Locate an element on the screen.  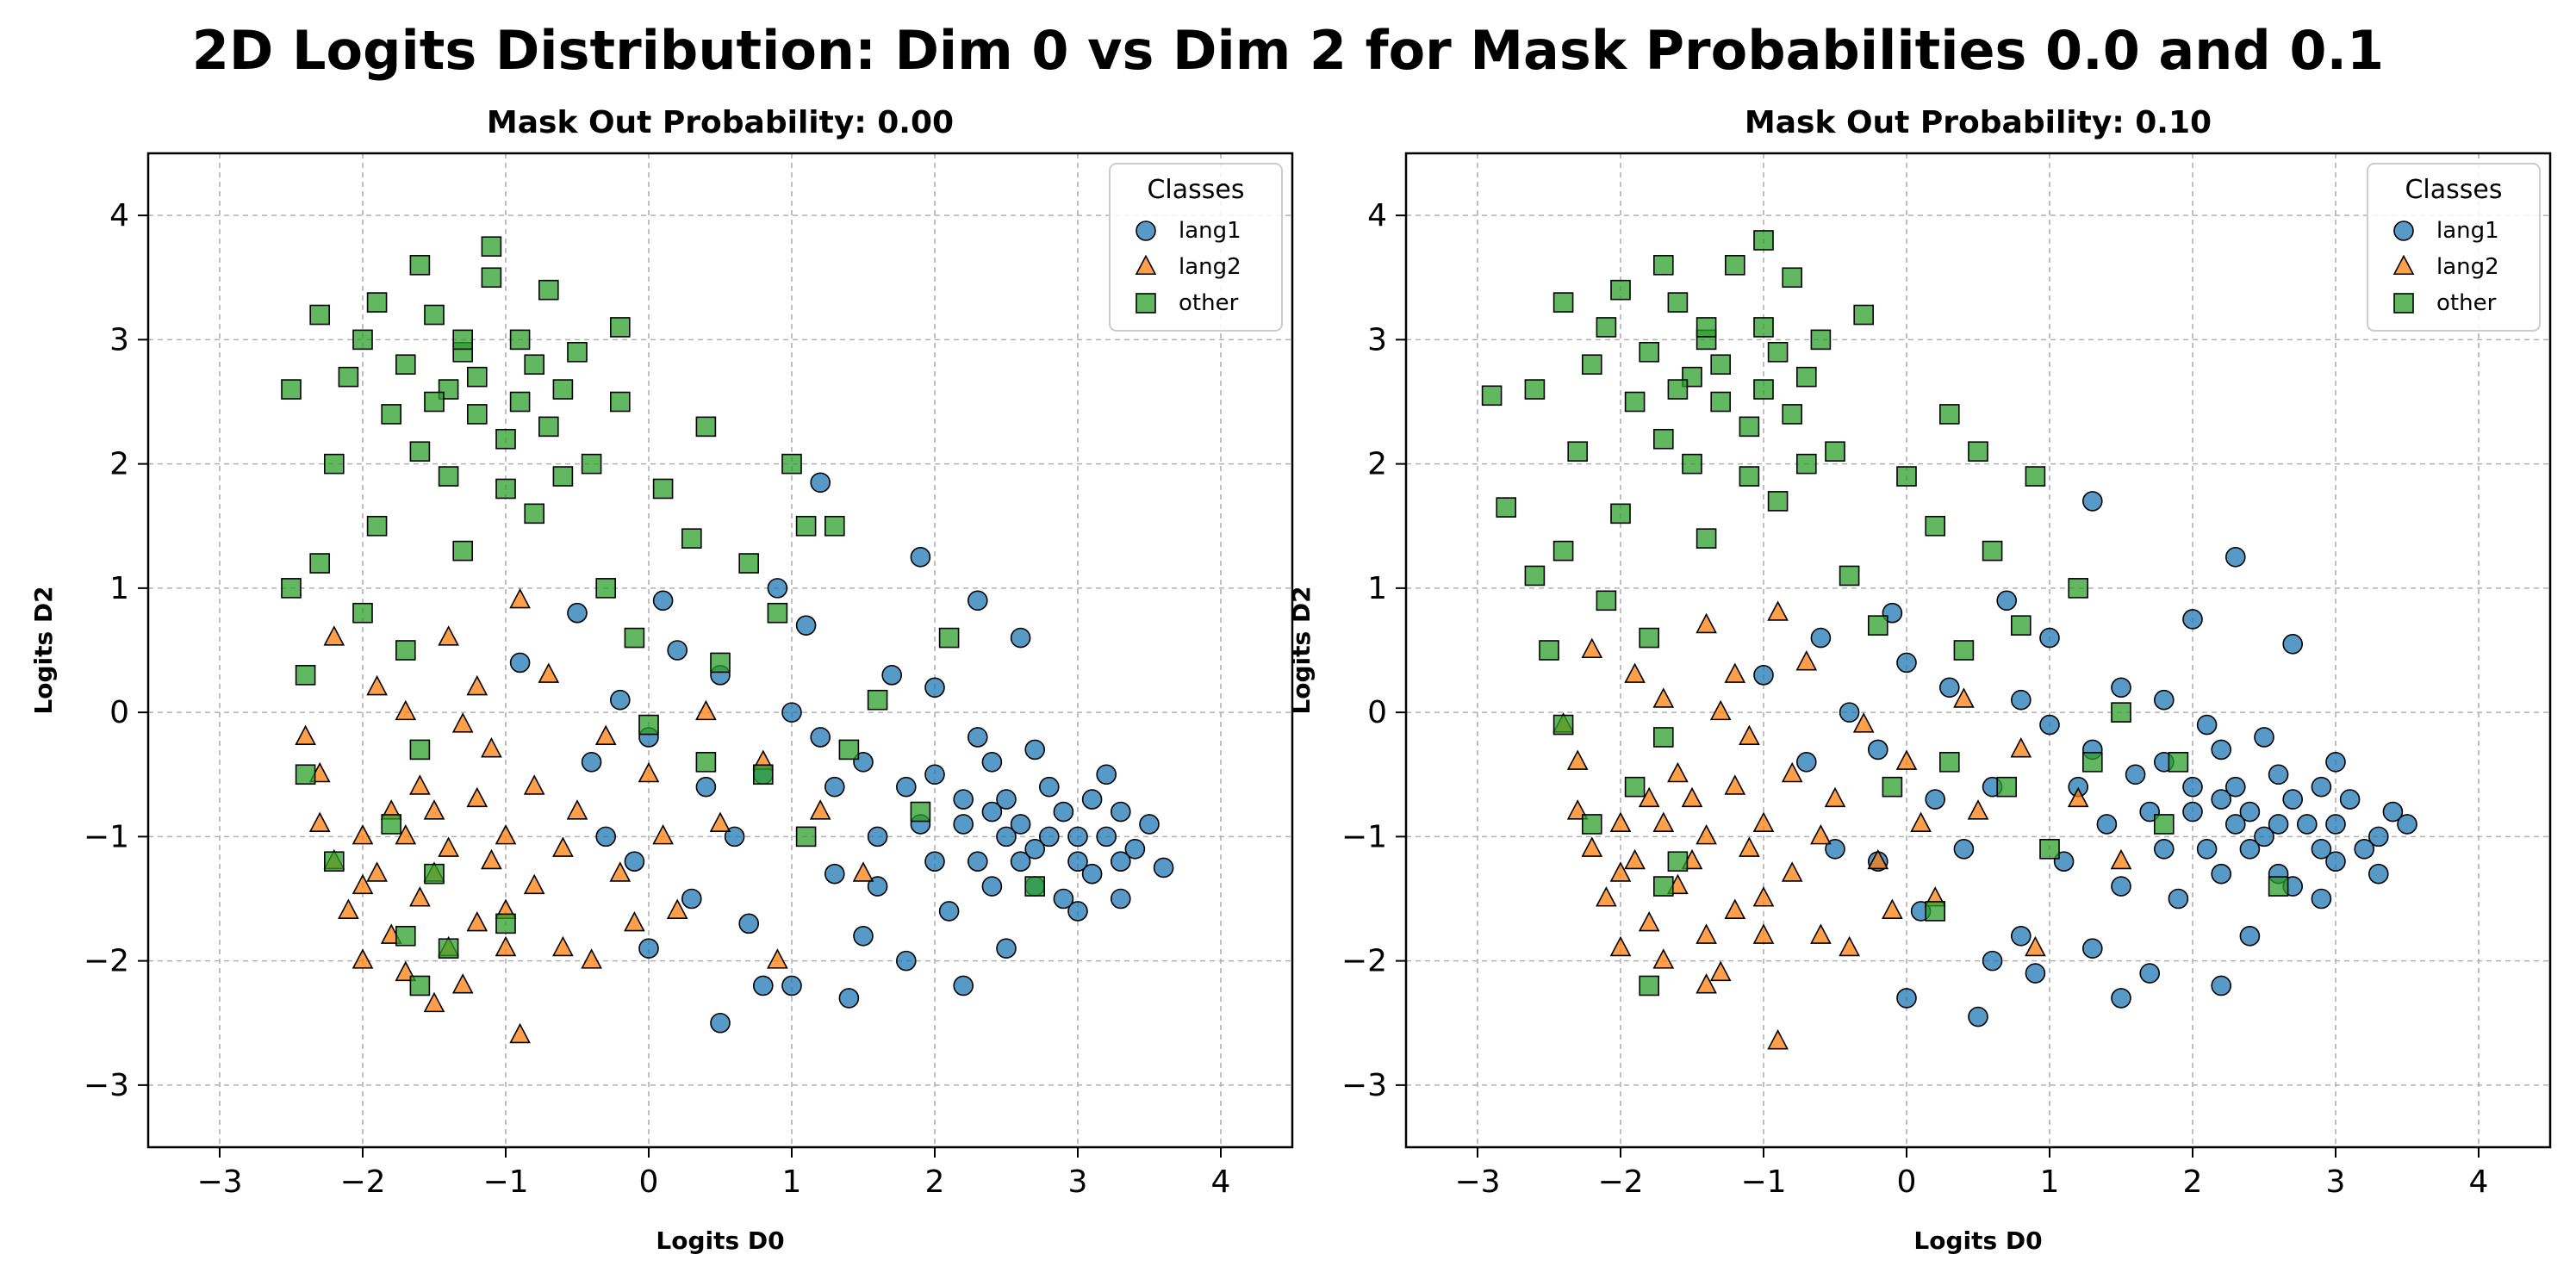
x-tick-label: −1 is located at coordinates (1763, 1182).